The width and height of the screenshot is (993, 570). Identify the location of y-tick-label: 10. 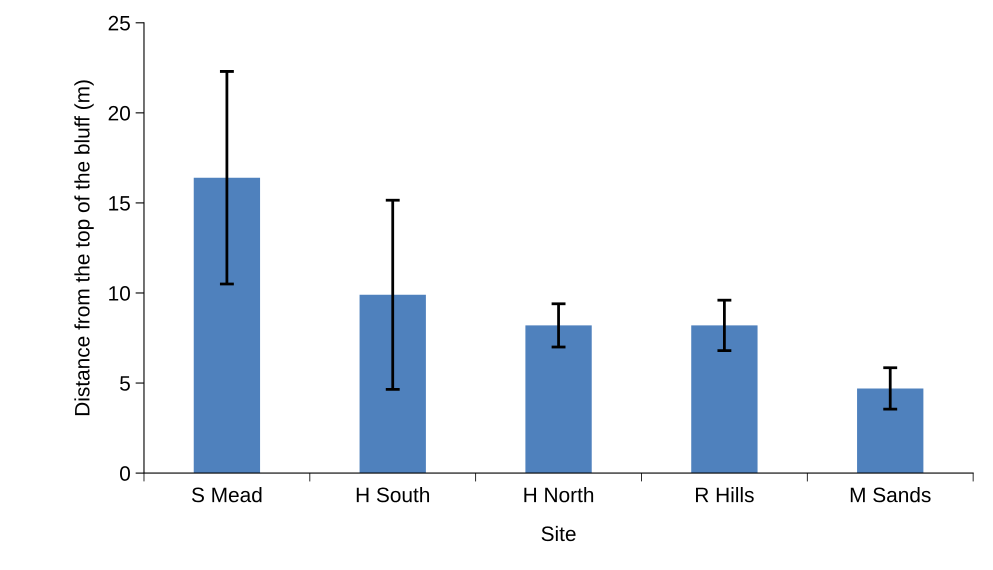
(119, 293).